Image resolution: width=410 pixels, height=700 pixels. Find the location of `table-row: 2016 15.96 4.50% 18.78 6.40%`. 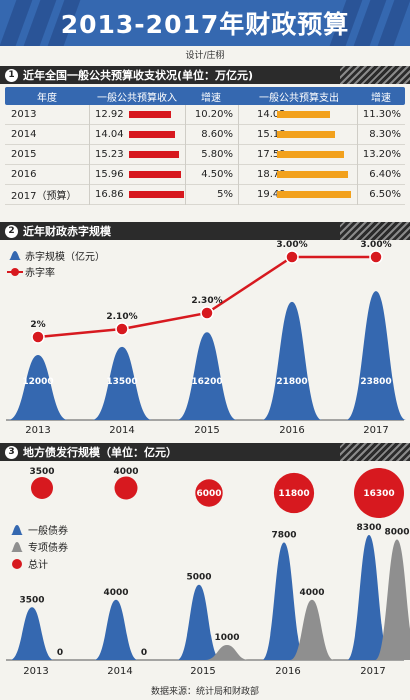

table-row: 2016 15.96 4.50% 18.78 6.40% is located at coordinates (205, 175).